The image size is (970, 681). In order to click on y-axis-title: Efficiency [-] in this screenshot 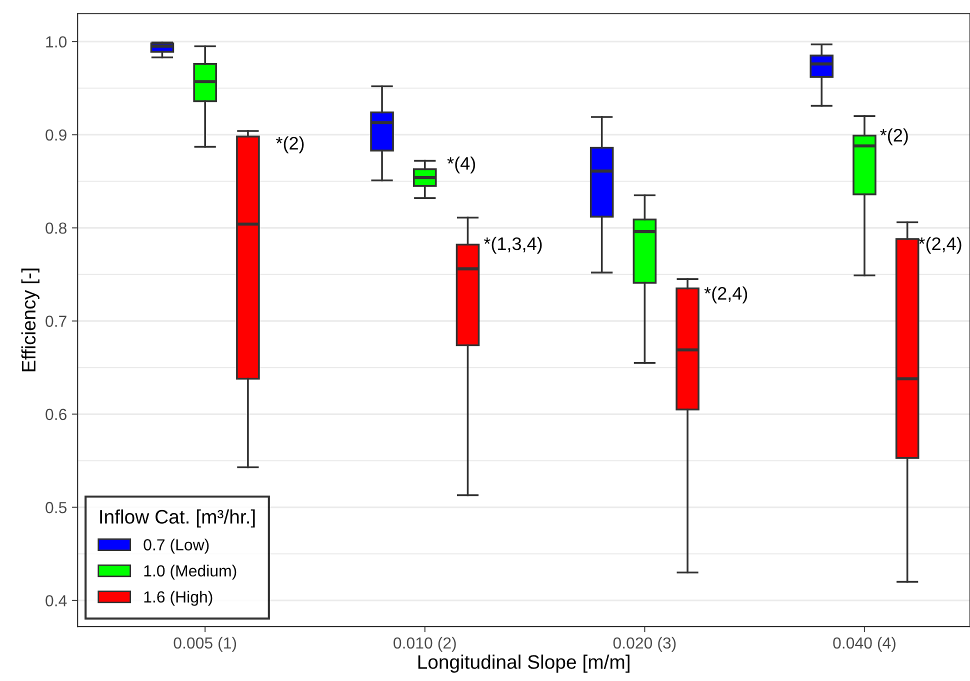, I will do `click(30, 320)`.